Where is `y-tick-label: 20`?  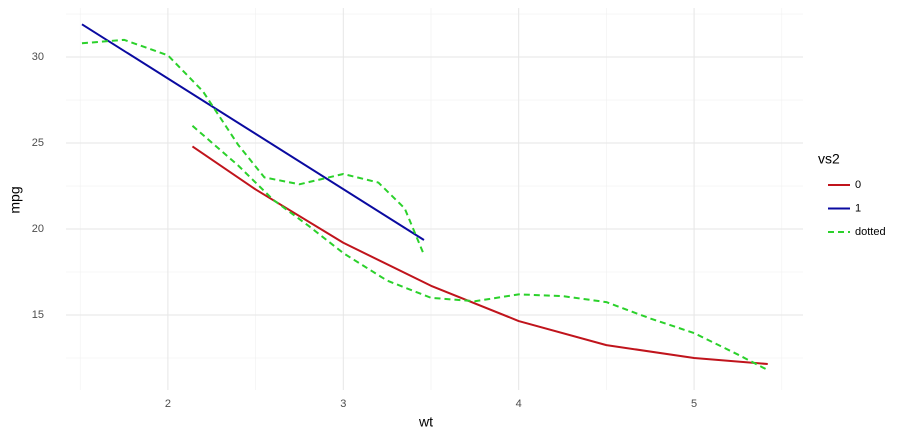
y-tick-label: 20 is located at coordinates (38, 229).